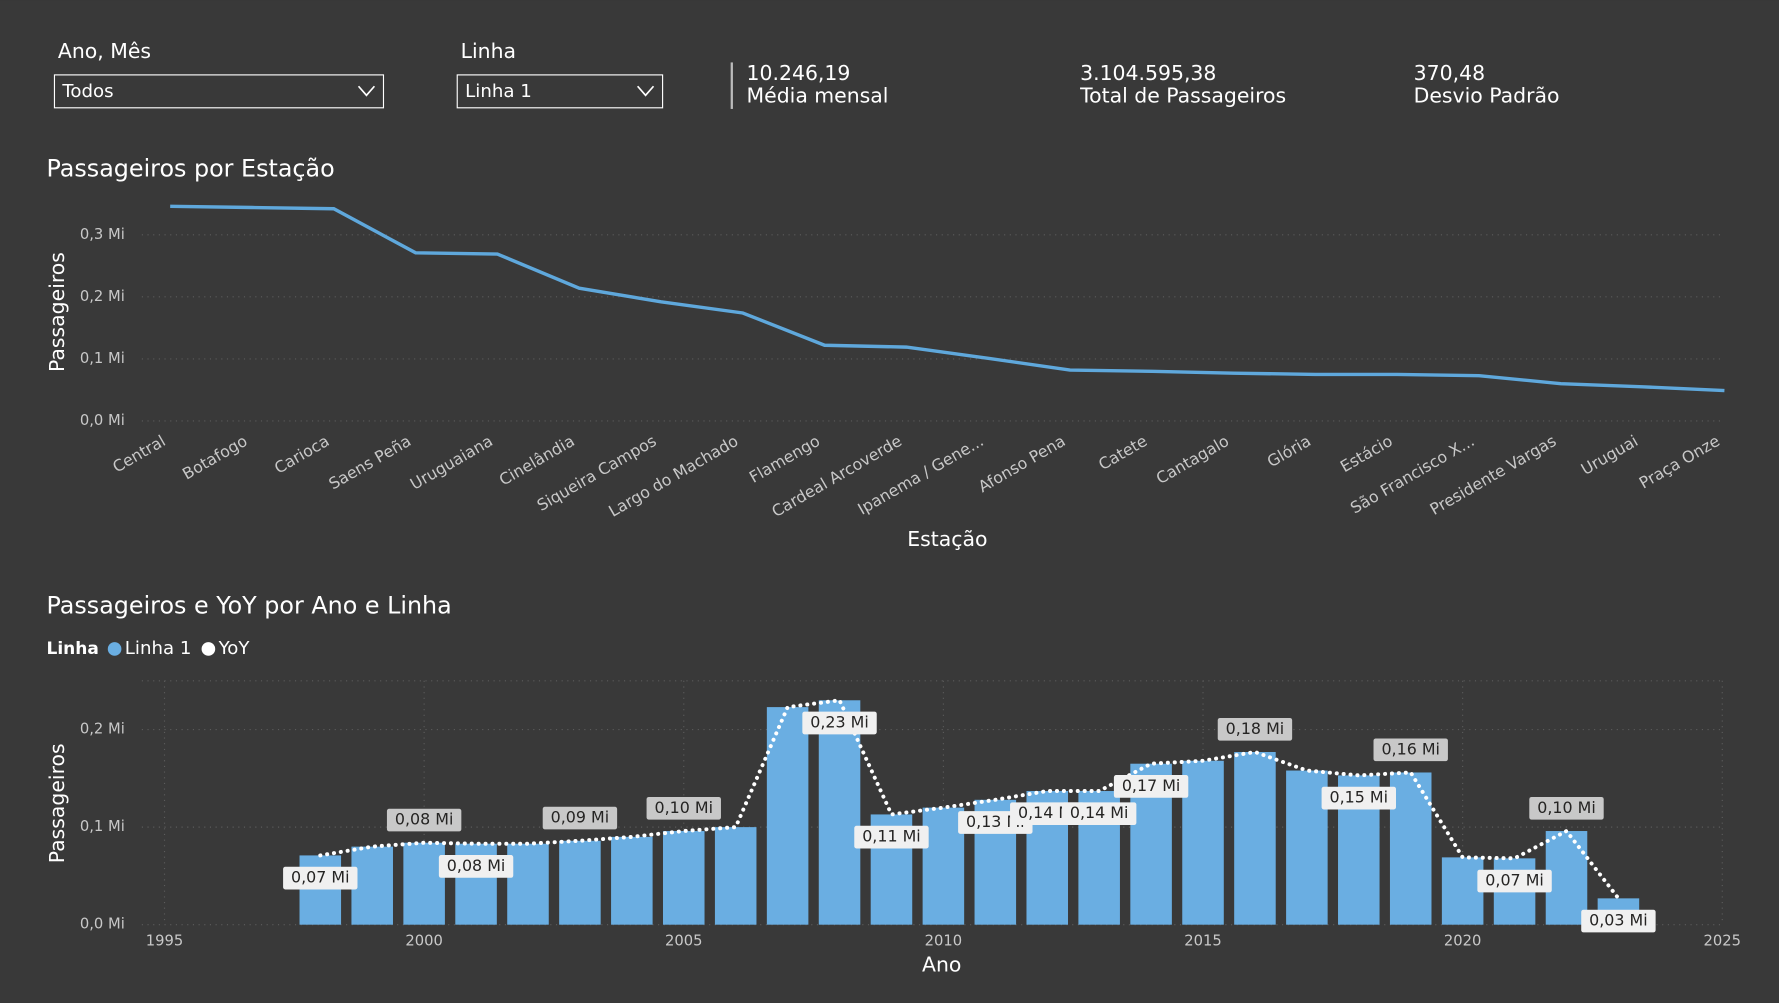 Image resolution: width=1779 pixels, height=1003 pixels. Describe the element at coordinates (1449, 73) in the screenshot. I see `kpi-value: 370,48` at that location.